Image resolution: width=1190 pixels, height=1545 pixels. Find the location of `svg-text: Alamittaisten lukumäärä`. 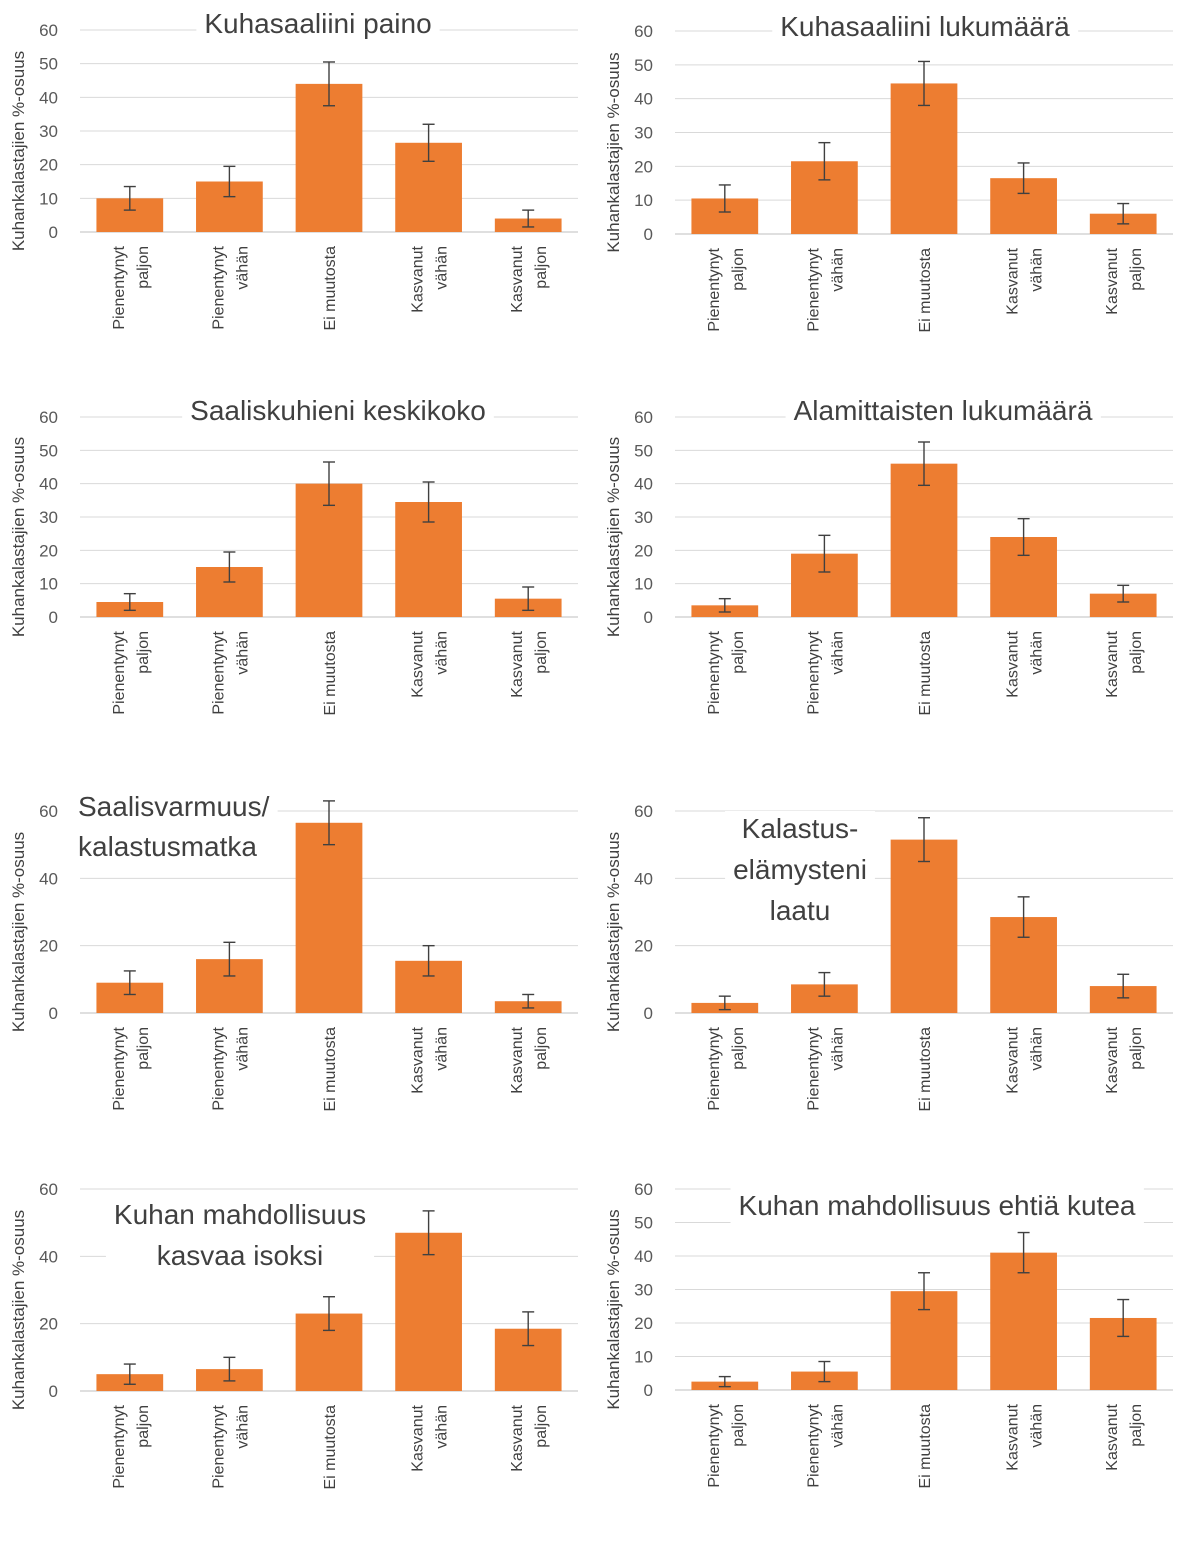

svg-text: Alamittaisten lukumäärä is located at coordinates (943, 410).